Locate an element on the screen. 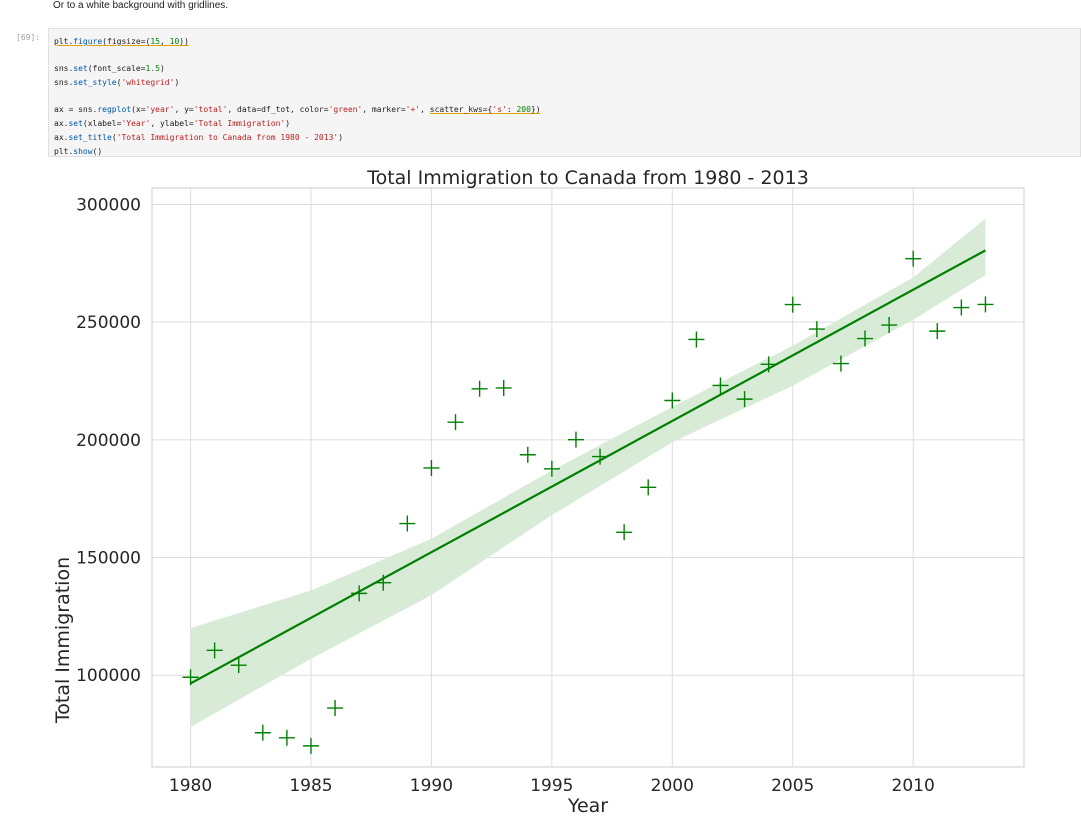 This screenshot has height=817, width=1081. code-token: 'Year' is located at coordinates (136, 124).